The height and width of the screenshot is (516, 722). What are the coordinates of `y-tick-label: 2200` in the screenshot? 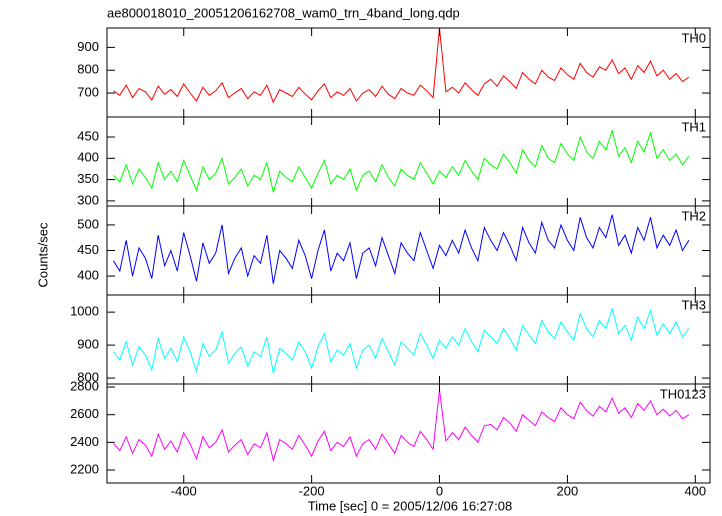 It's located at (84, 468).